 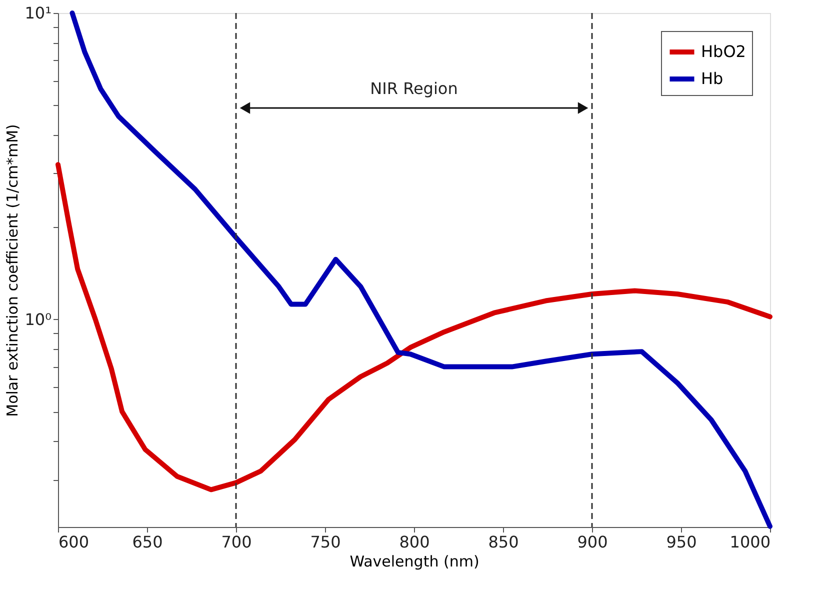 I want to click on y-axis-title: Molar extinction coefficient (1/cm*mM), so click(x=13, y=270).